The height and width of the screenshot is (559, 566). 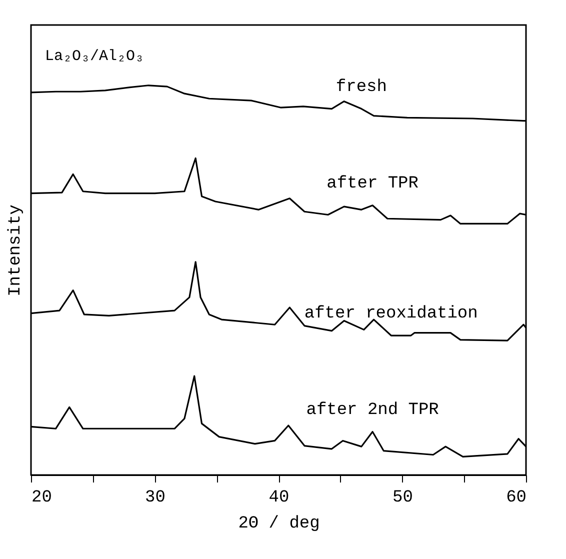 What do you see at coordinates (516, 498) in the screenshot?
I see `x-tick-label: 60` at bounding box center [516, 498].